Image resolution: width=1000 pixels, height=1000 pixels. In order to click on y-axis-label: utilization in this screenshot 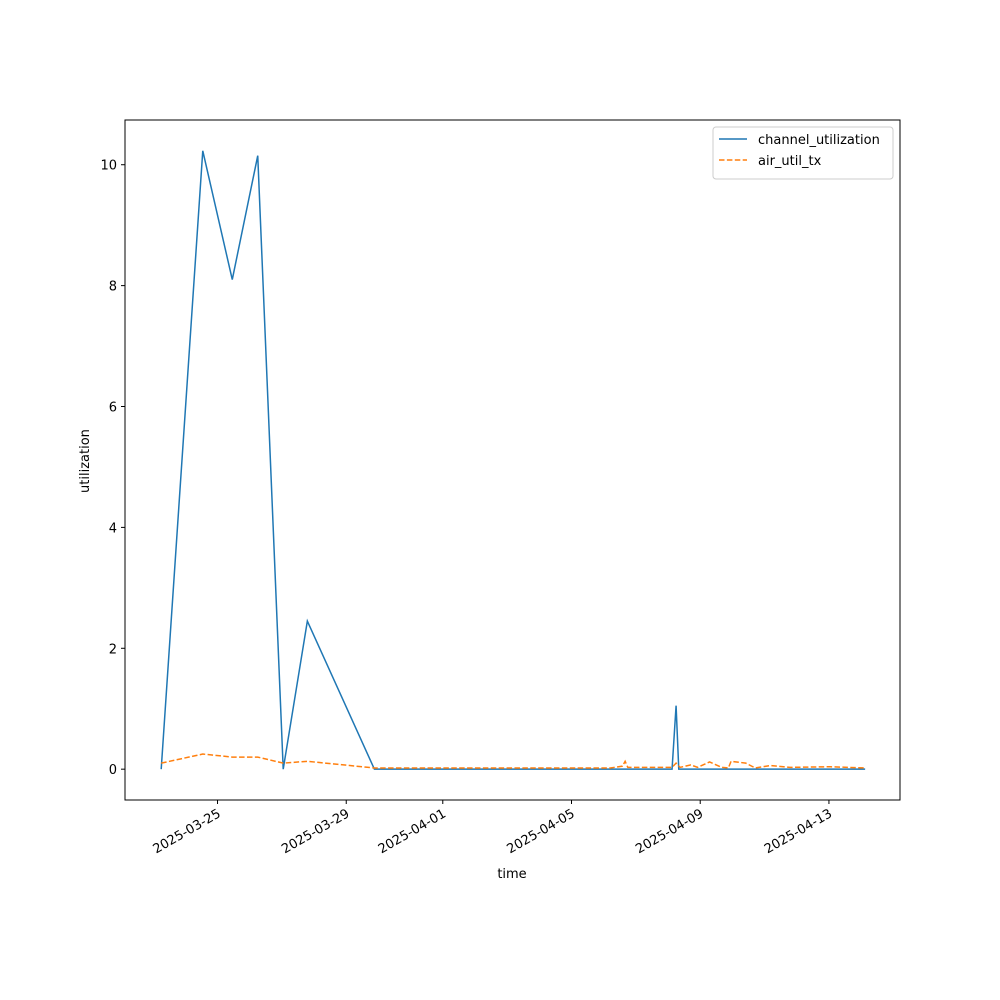, I will do `click(85, 461)`.